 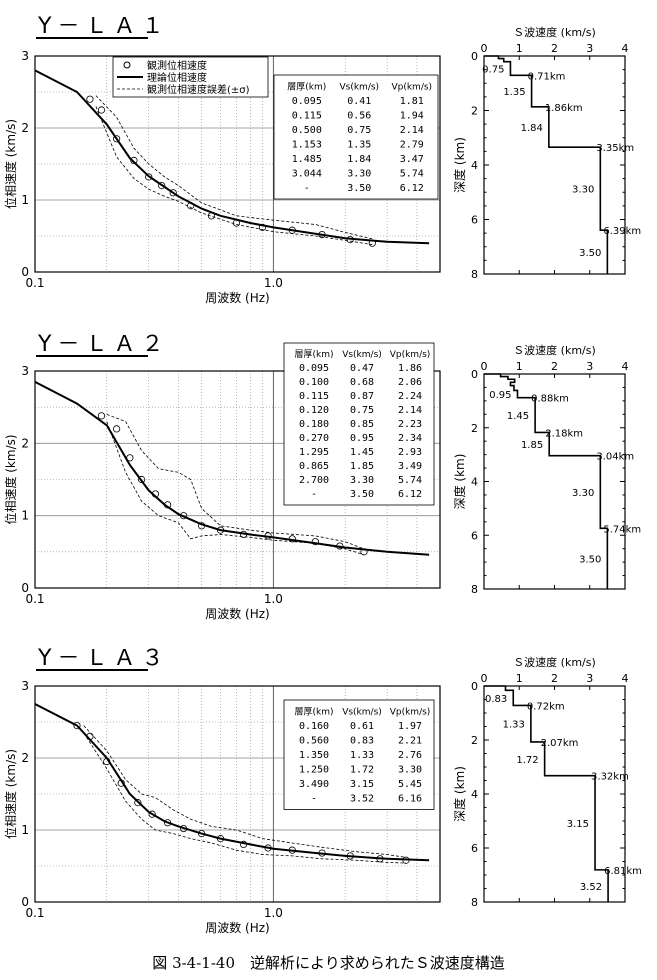 What do you see at coordinates (578, 824) in the screenshot?
I see `layer-velocity-label: 3.15` at bounding box center [578, 824].